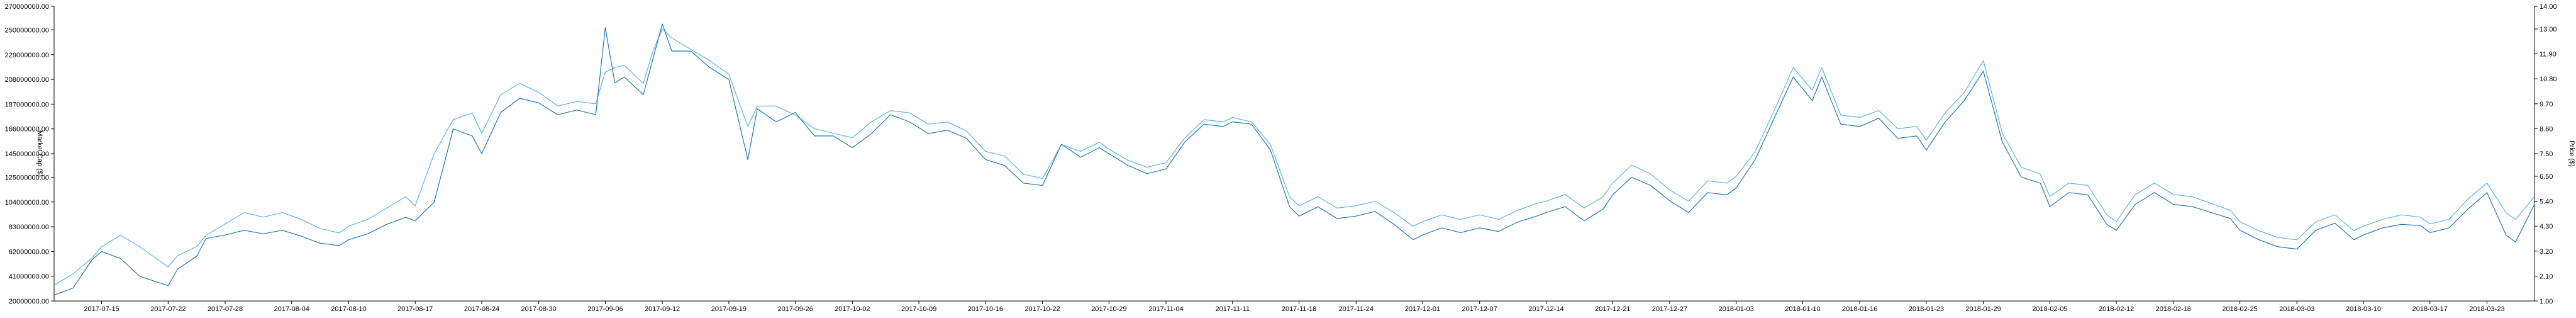 The width and height of the screenshot is (2576, 318). What do you see at coordinates (2546, 226) in the screenshot?
I see `right-axis-tick-label: 4.30` at bounding box center [2546, 226].